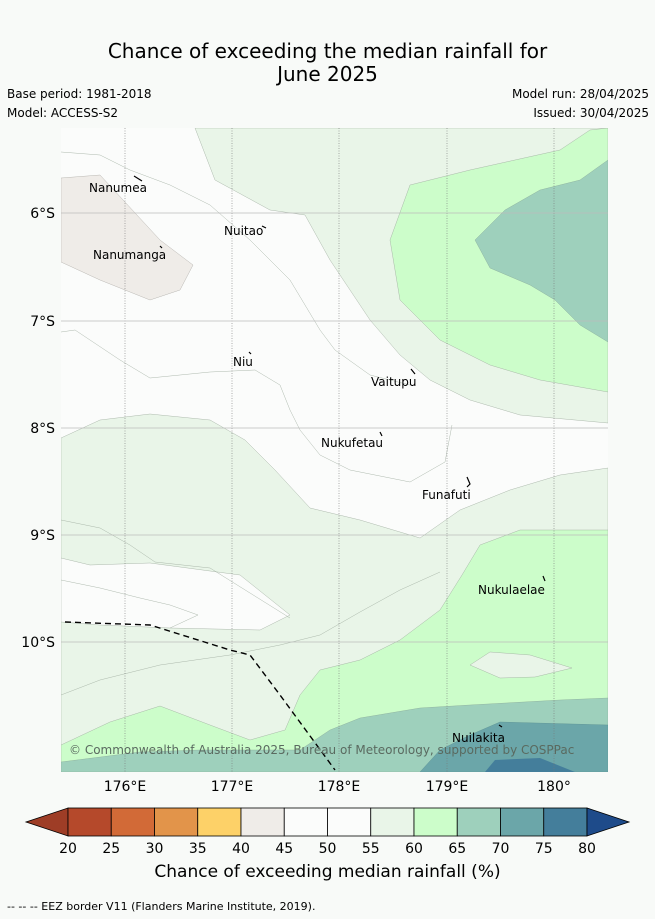  I want to click on lon-label: 177°E, so click(232, 787).